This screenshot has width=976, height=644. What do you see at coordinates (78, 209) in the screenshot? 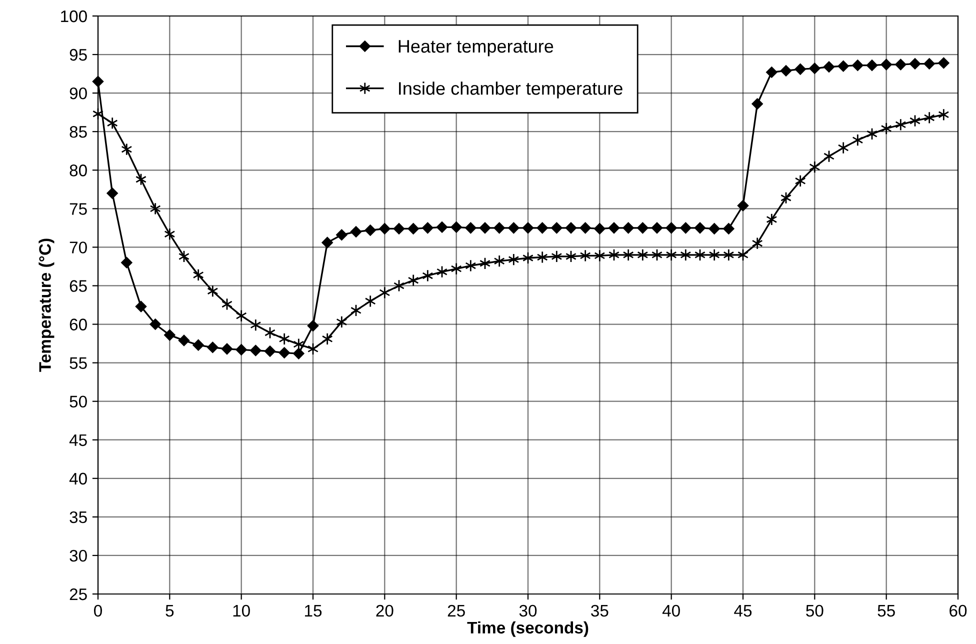
I see `y-tick-label: 75` at bounding box center [78, 209].